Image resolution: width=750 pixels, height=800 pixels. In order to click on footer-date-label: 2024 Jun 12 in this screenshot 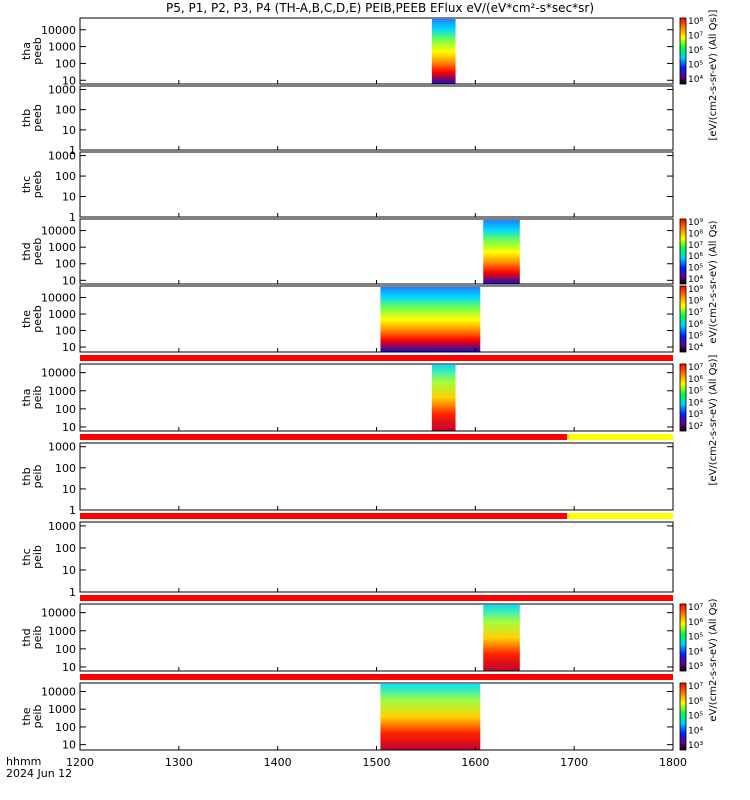, I will do `click(39, 773)`.